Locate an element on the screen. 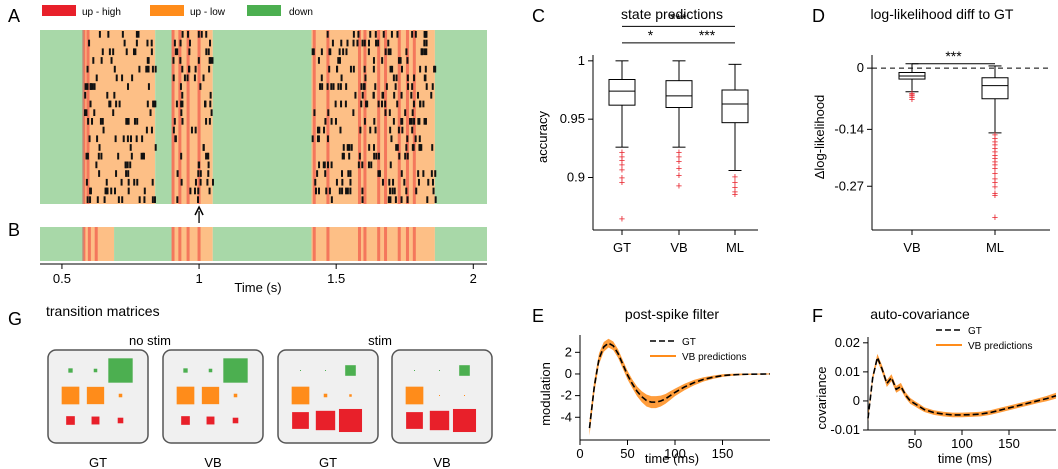  x-tick-label: VB is located at coordinates (678, 247).